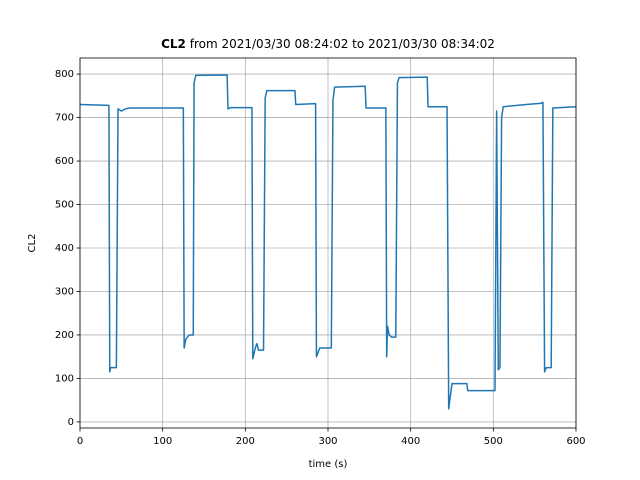  What do you see at coordinates (64, 205) in the screenshot?
I see `y-tick-label: 500` at bounding box center [64, 205].